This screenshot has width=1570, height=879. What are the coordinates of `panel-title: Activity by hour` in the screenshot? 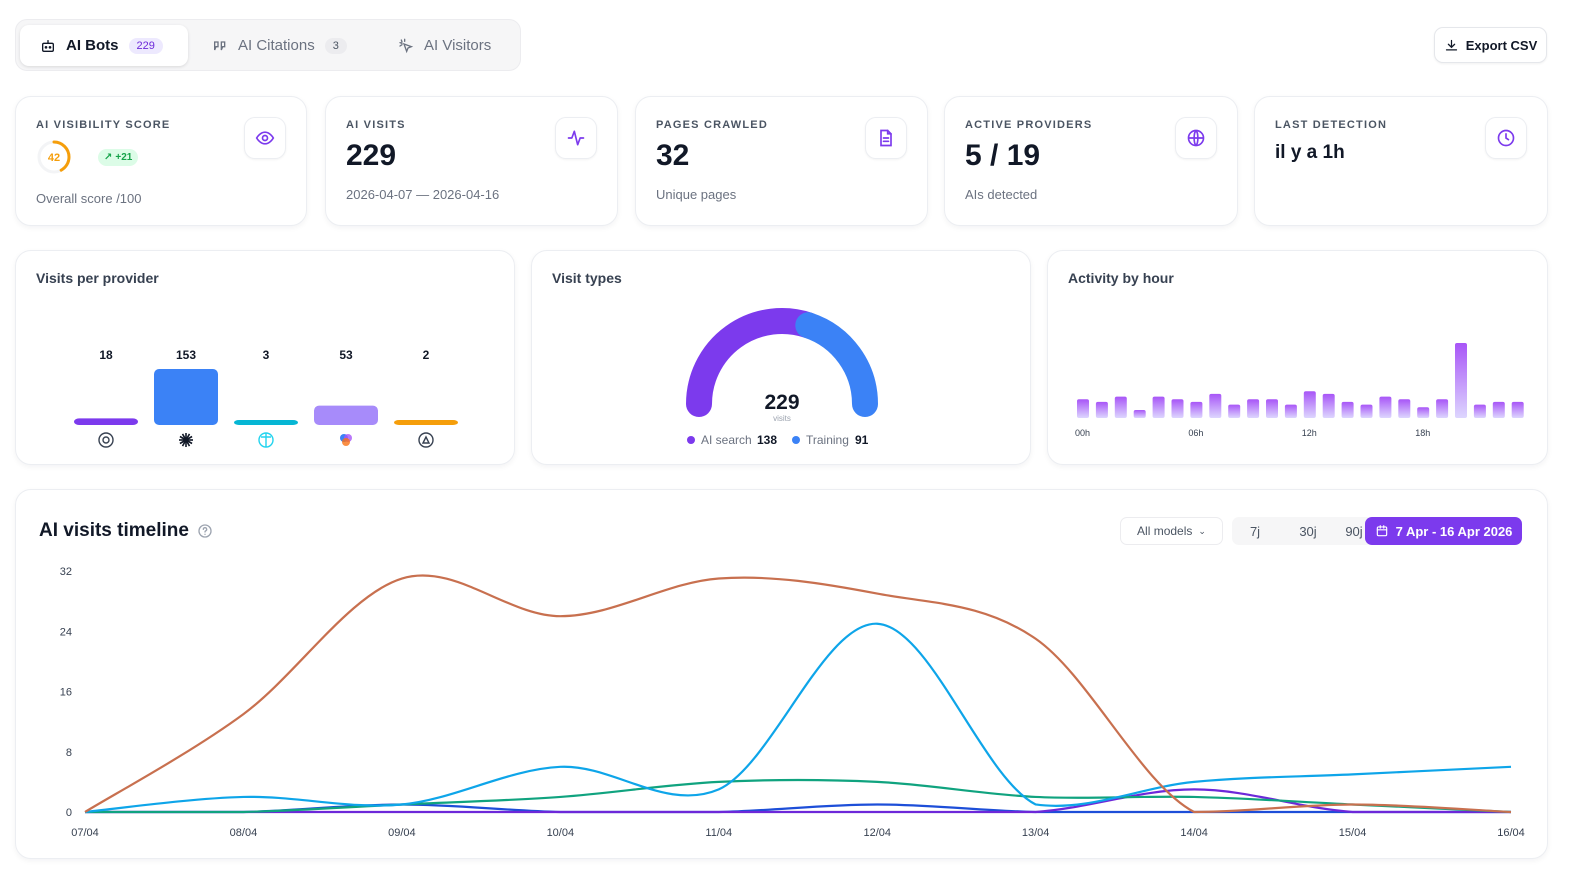 It's located at (1121, 278).